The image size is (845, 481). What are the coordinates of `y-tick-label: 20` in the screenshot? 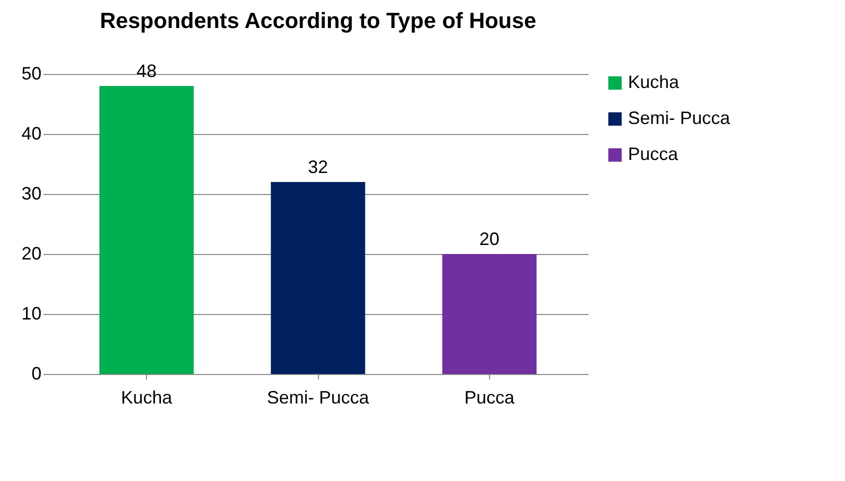 It's located at (31, 254).